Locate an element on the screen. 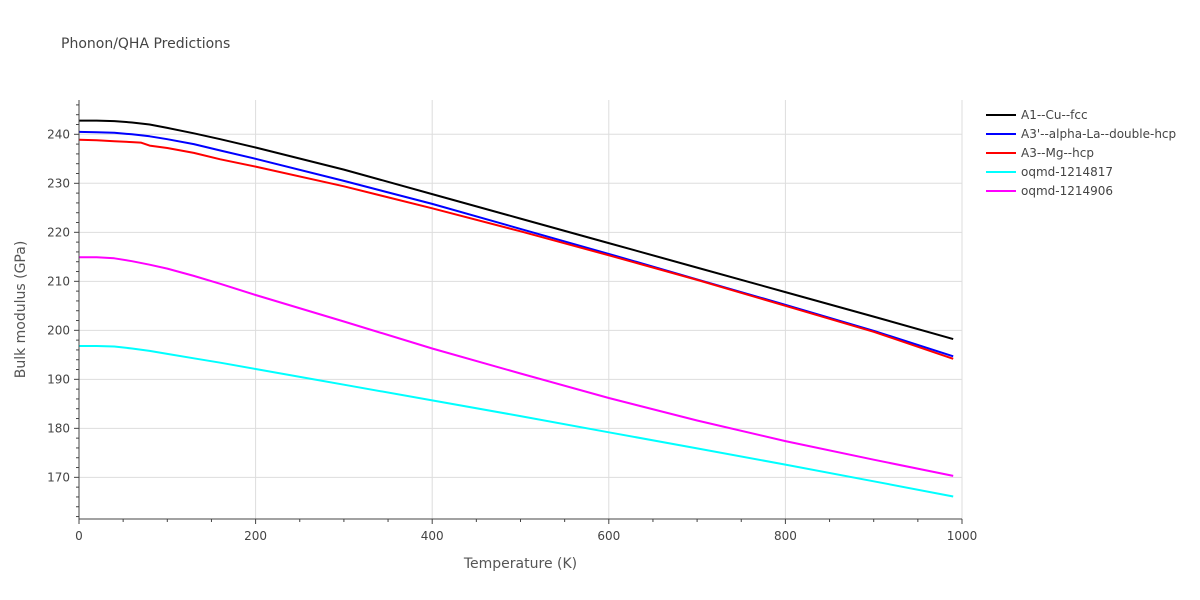 Image resolution: width=1200 pixels, height=600 pixels. x-axis-title: Temperature (K) is located at coordinates (520, 564).